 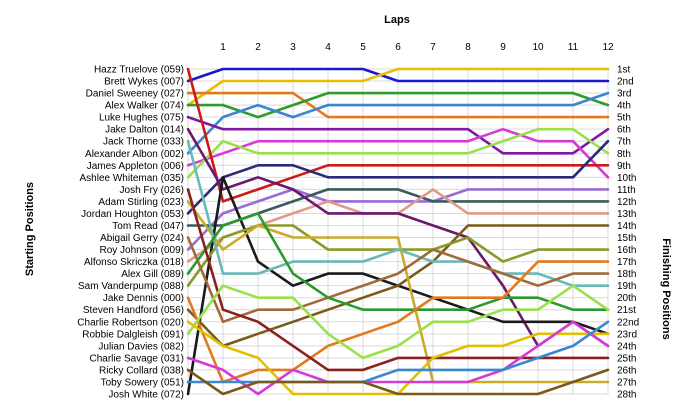 What do you see at coordinates (626, 238) in the screenshot?
I see `finishing-position-label: 15th` at bounding box center [626, 238].